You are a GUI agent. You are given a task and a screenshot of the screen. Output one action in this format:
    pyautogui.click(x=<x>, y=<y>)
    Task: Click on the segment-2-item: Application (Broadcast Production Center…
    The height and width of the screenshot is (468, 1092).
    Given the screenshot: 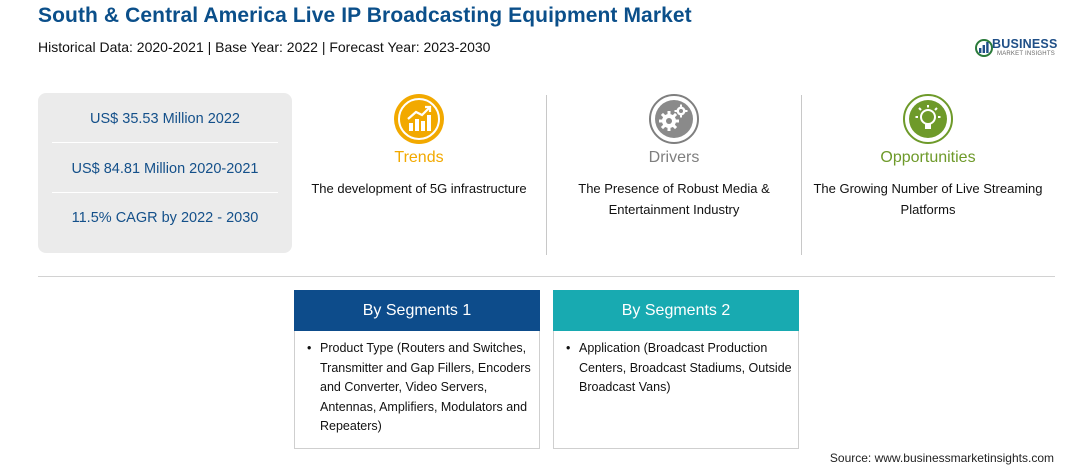 What is the action you would take?
    pyautogui.click(x=685, y=367)
    